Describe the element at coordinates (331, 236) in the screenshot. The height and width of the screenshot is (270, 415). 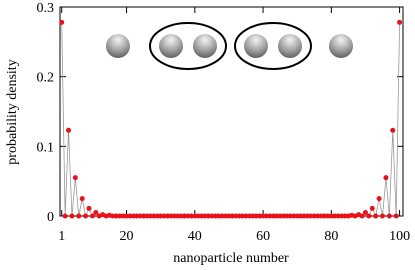
I see `x-tick-label: 80` at that location.